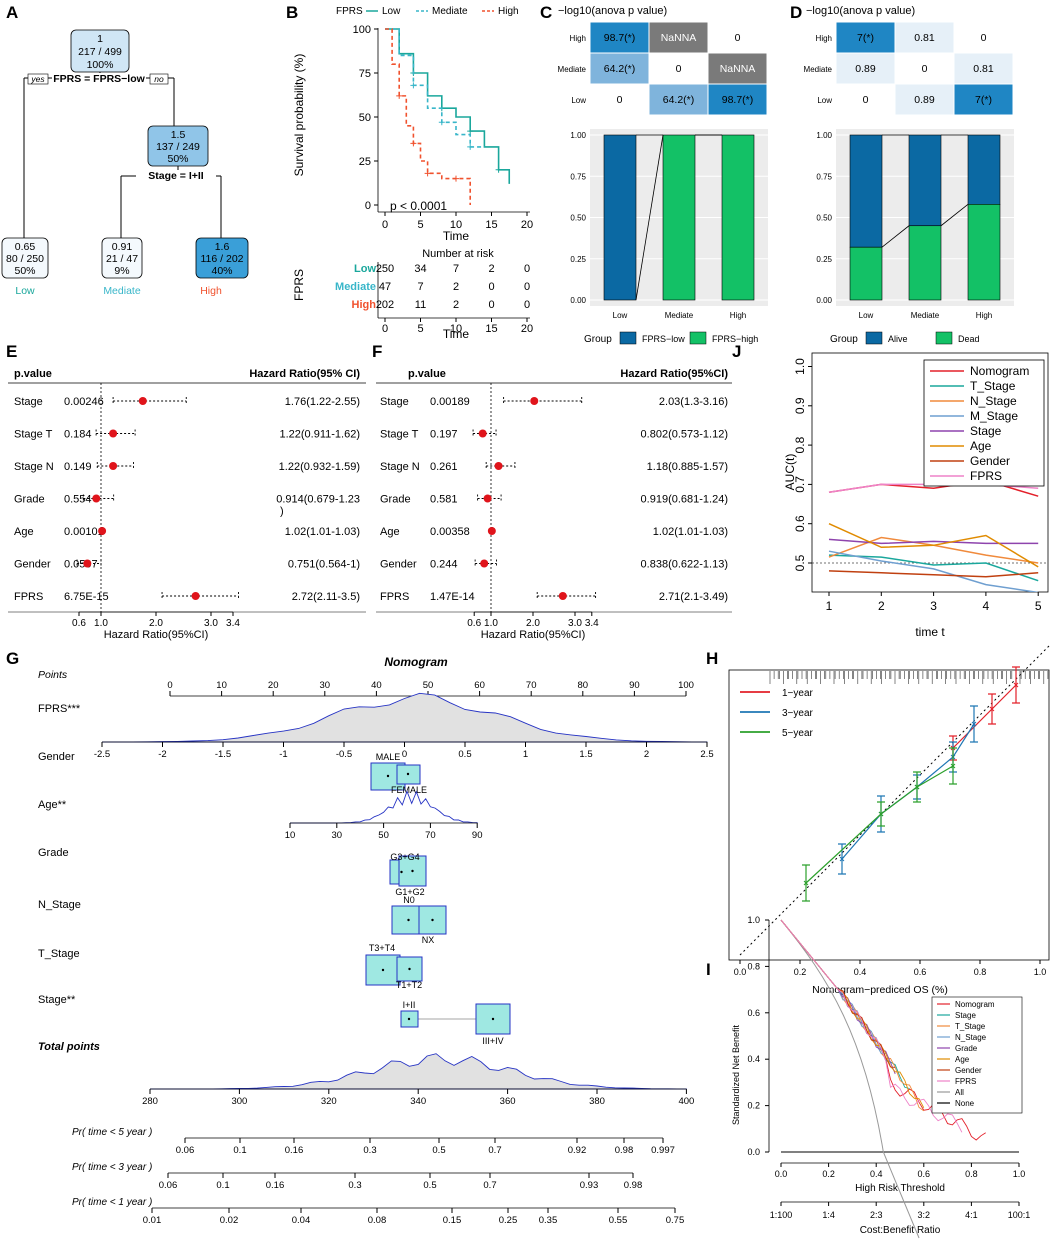 The height and width of the screenshot is (1240, 1052). I want to click on forest-xlabel: Hazard Ratio(95%CI), so click(533, 635).